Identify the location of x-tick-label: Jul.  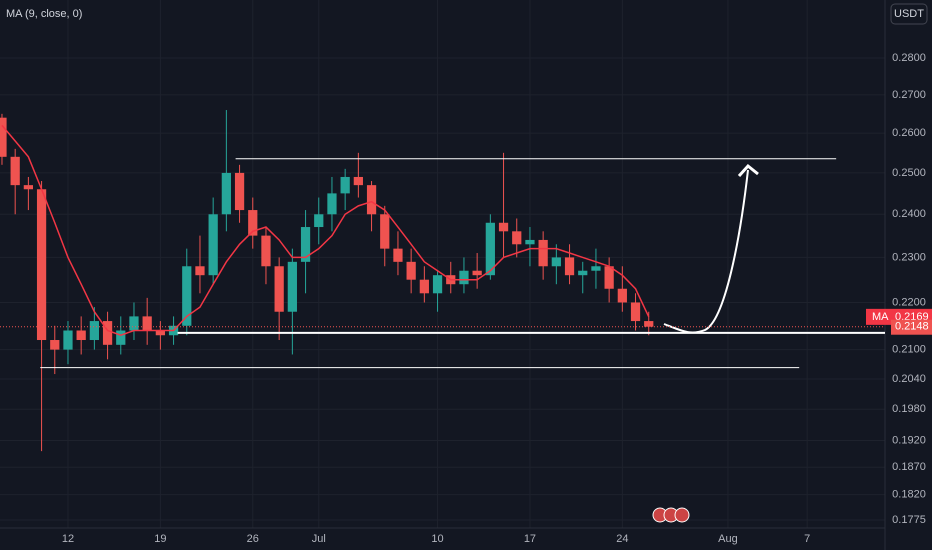
(319, 539).